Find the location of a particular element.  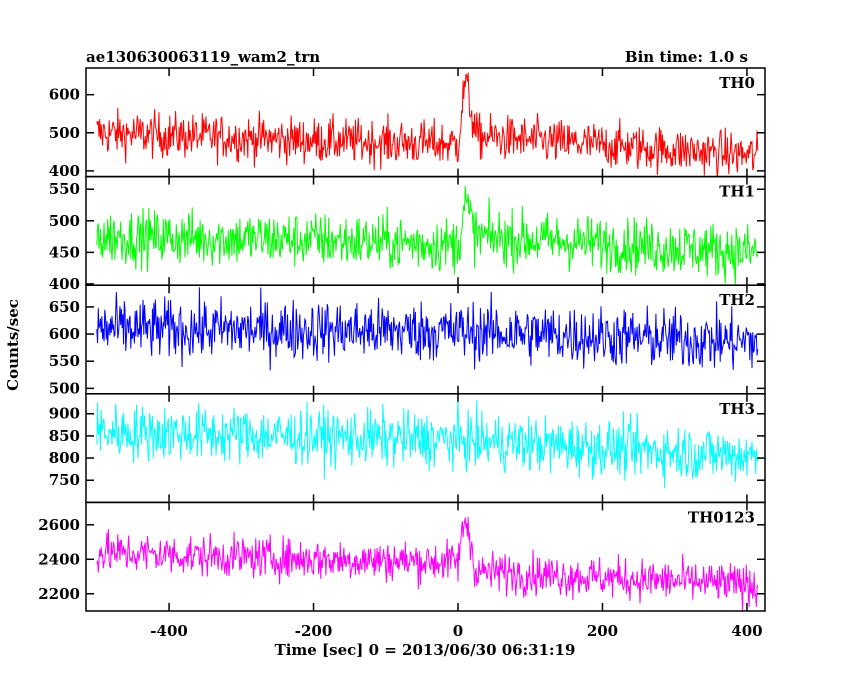

x-axis: -400 -200 0 200 400 is located at coordinates (456, 631).